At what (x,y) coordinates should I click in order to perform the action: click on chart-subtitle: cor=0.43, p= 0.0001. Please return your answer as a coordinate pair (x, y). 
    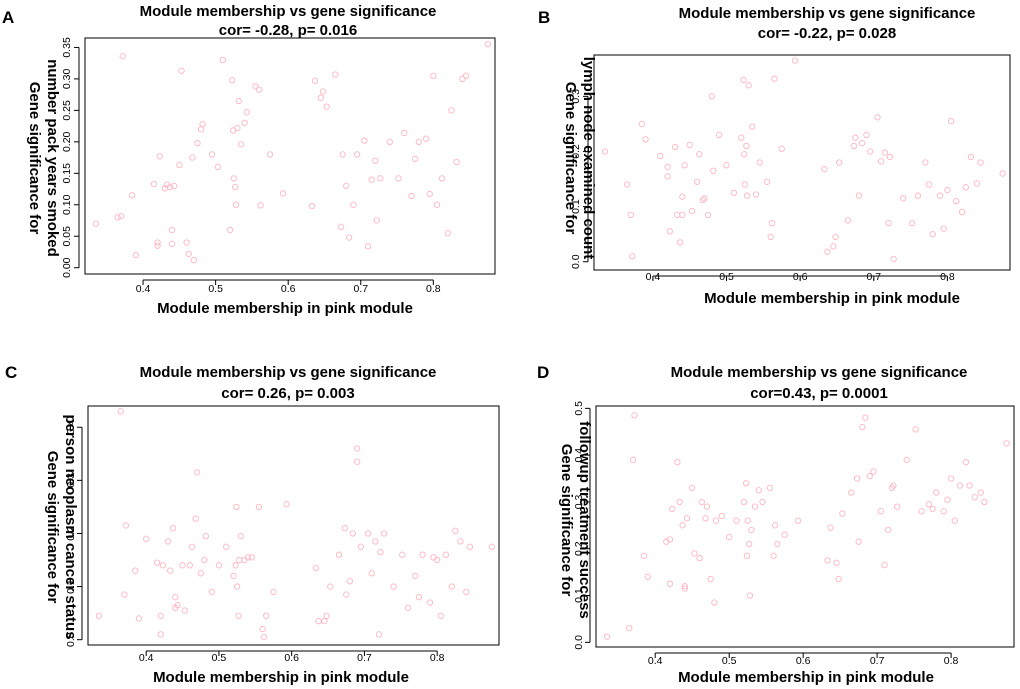
    Looking at the image, I should click on (819, 393).